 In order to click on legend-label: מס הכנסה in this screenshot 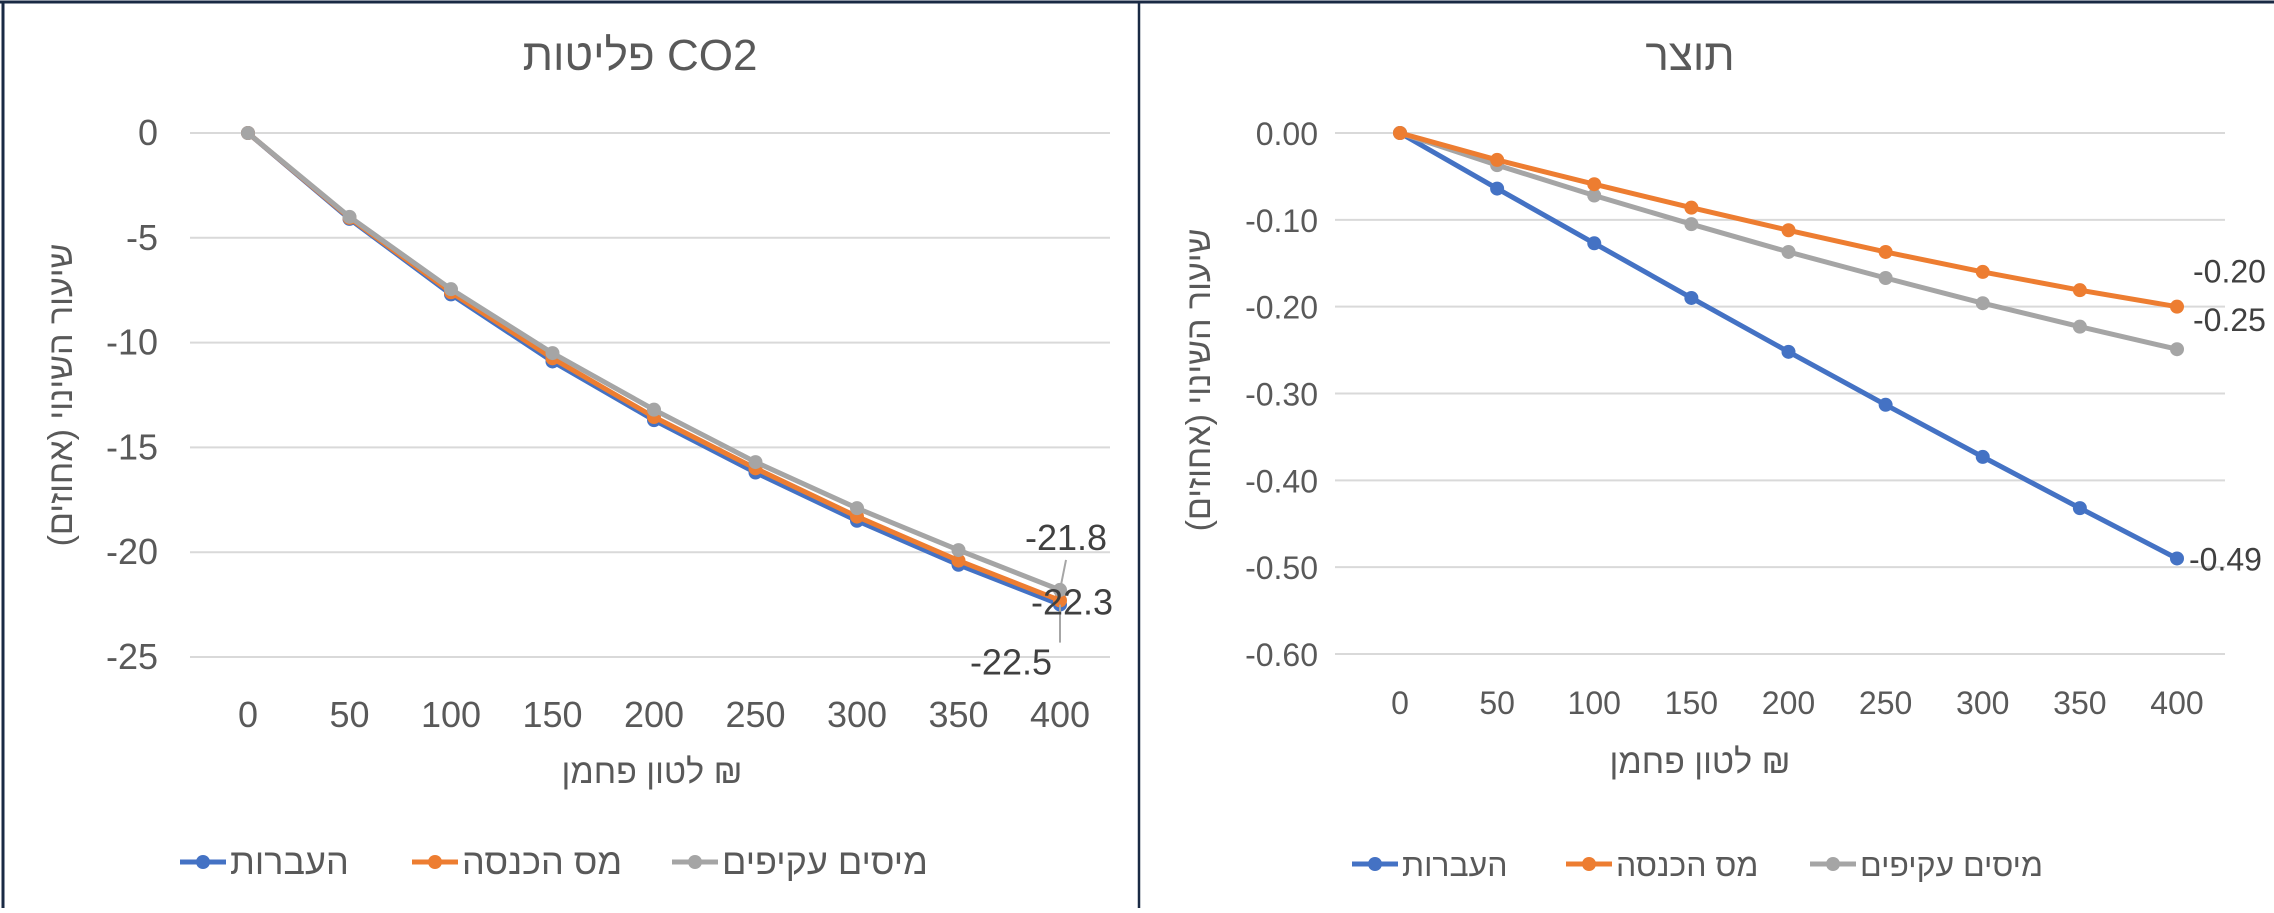, I will do `click(1687, 865)`.